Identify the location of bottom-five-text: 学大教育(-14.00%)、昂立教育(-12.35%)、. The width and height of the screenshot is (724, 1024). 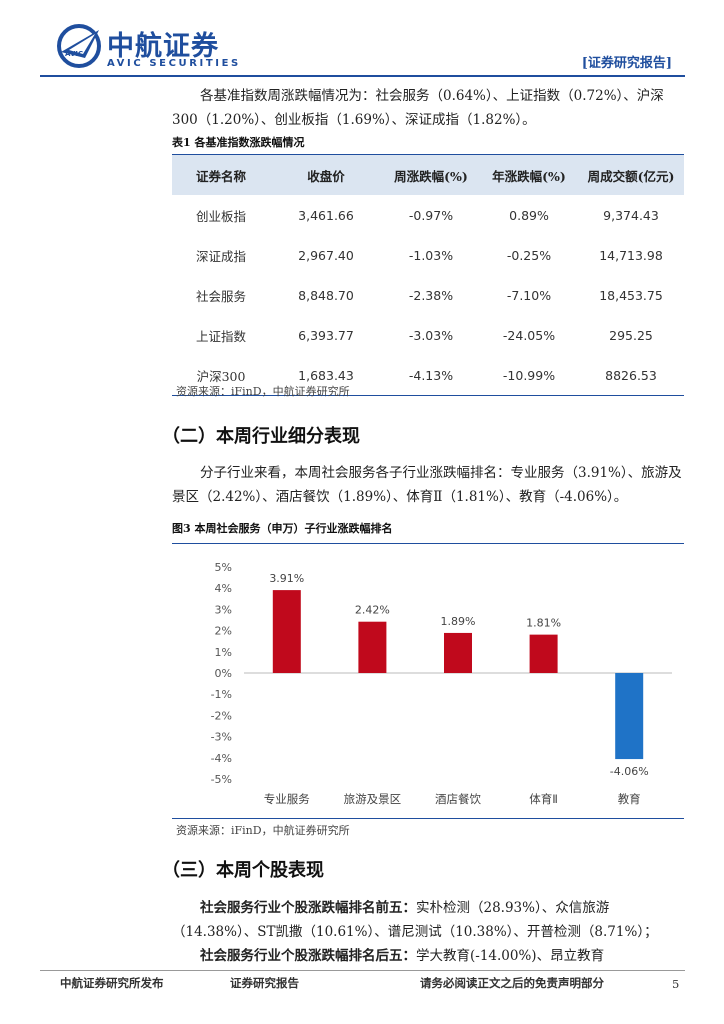
(510, 956).